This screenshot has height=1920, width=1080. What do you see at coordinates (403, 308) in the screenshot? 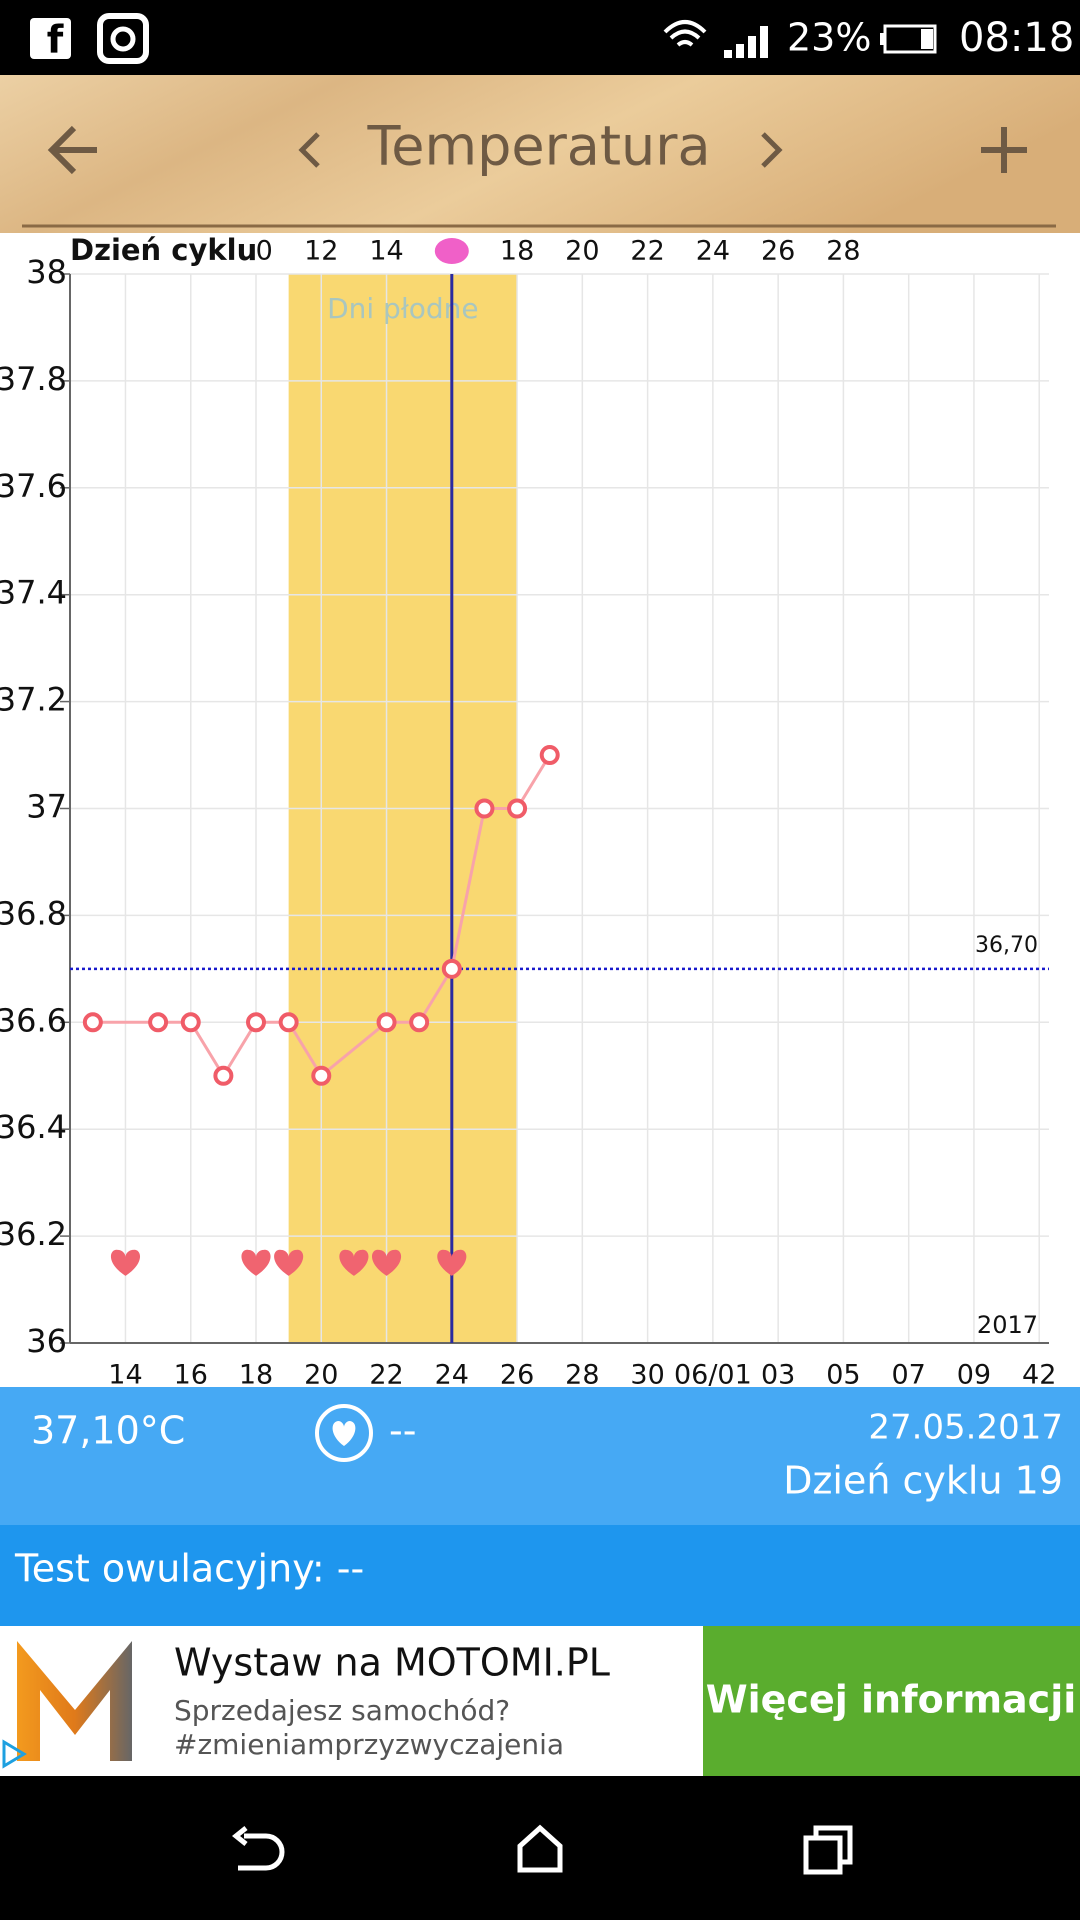
I see `fertile-label: Dni płodne` at bounding box center [403, 308].